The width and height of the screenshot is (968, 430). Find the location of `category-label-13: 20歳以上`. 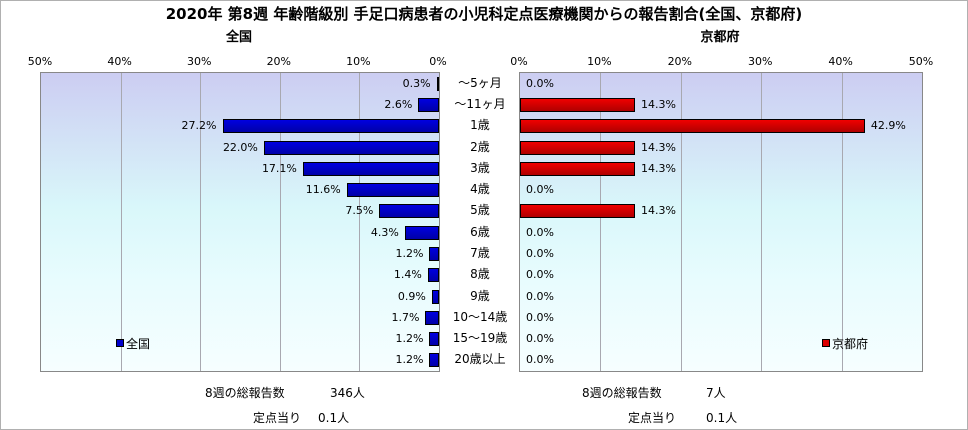

category-label-13: 20歳以上 is located at coordinates (480, 359).